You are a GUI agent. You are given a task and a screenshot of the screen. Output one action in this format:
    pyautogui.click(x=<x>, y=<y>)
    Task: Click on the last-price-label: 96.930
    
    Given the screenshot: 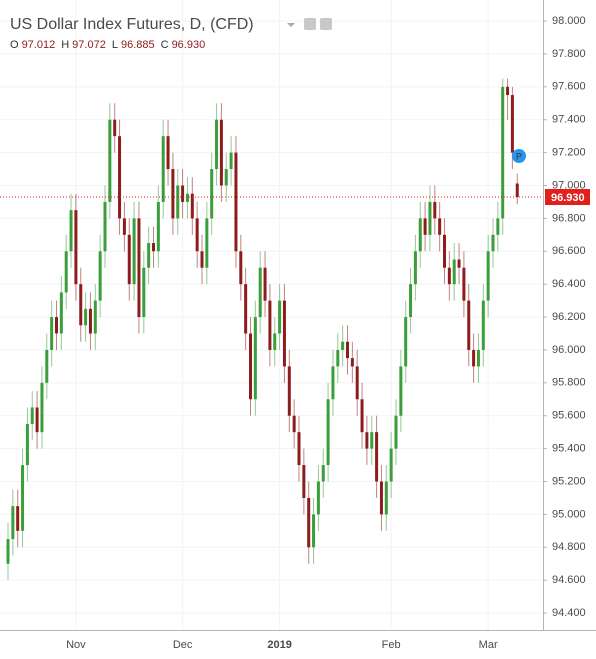 What is the action you would take?
    pyautogui.click(x=568, y=198)
    